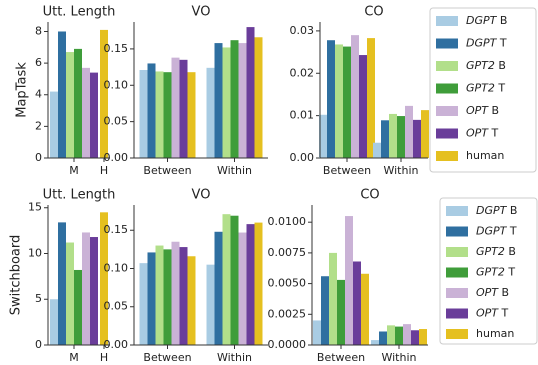 This screenshot has width=538, height=365. I want to click on y-tick-label: 4, so click(38, 94).